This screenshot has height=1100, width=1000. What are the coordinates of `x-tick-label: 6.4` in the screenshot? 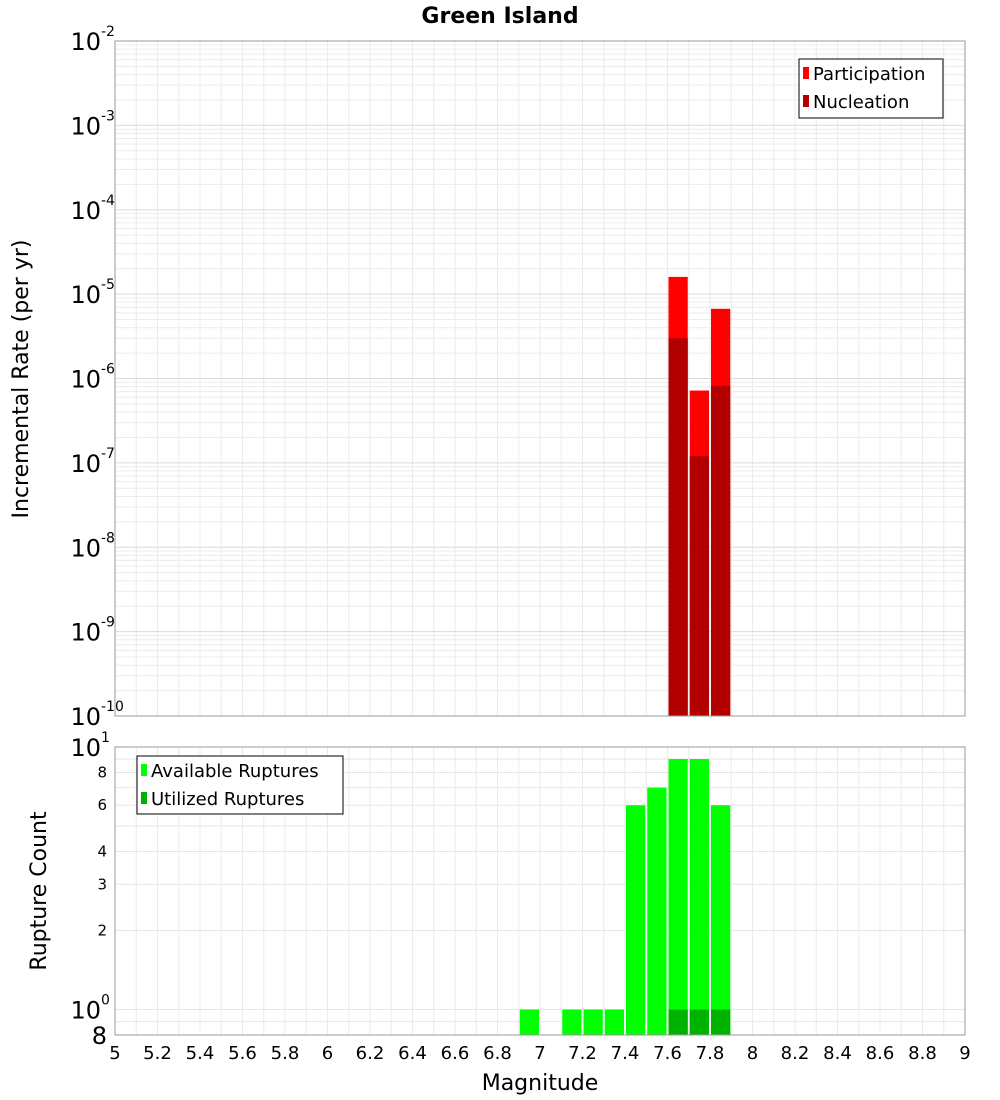 It's located at (412, 1053).